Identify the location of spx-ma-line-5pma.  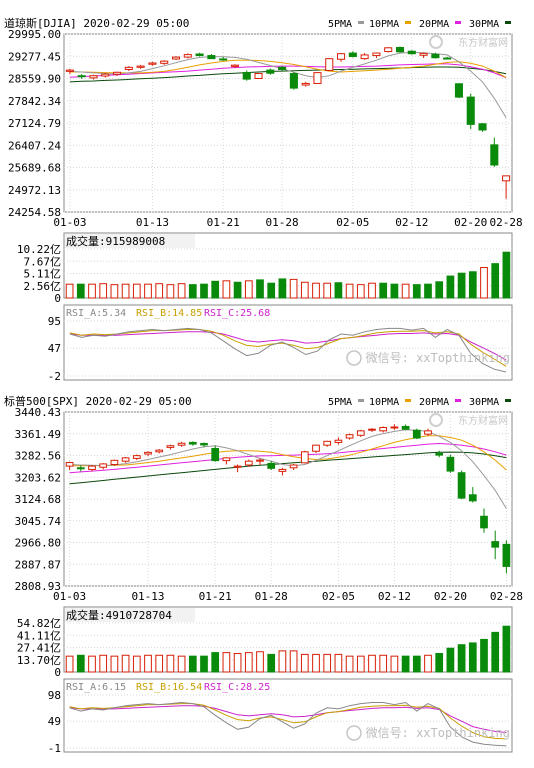
(288, 469).